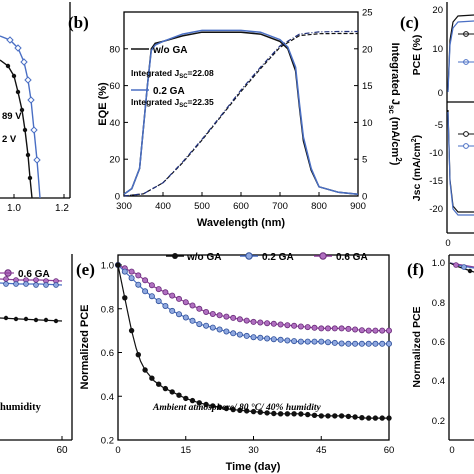  I want to click on panel-e-x-tick-label: 30, so click(253, 450).